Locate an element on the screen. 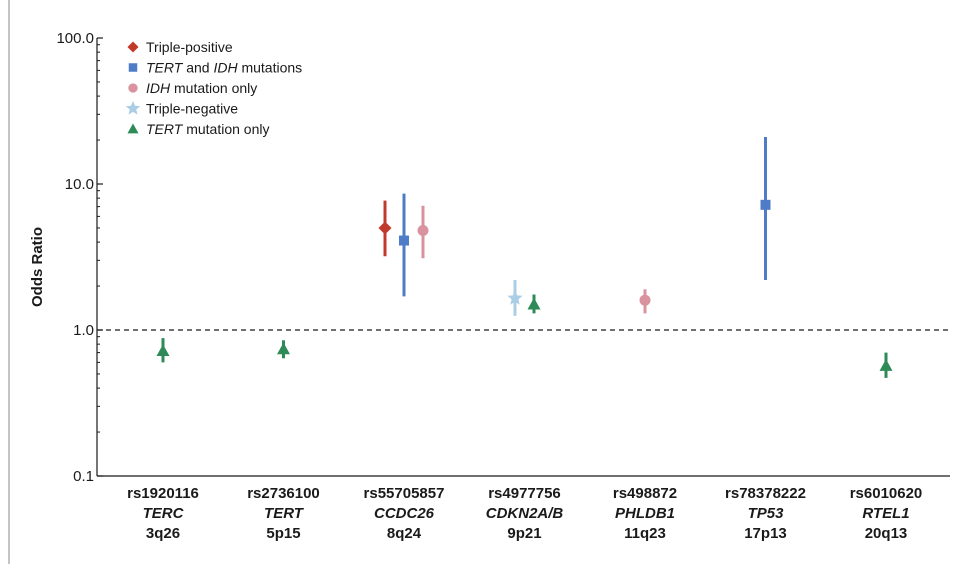 This screenshot has width=959, height=564. x-category-label: rs1920116 TERC 3q26 is located at coordinates (163, 513).